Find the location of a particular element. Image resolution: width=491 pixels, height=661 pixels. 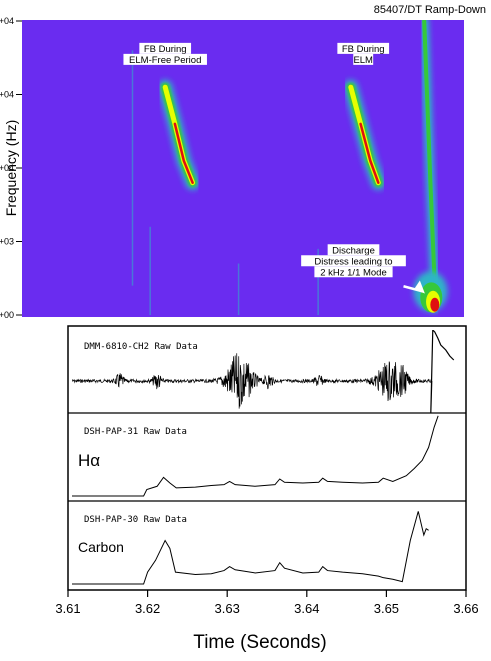

panel-3-label: Carbon is located at coordinates (101, 547).